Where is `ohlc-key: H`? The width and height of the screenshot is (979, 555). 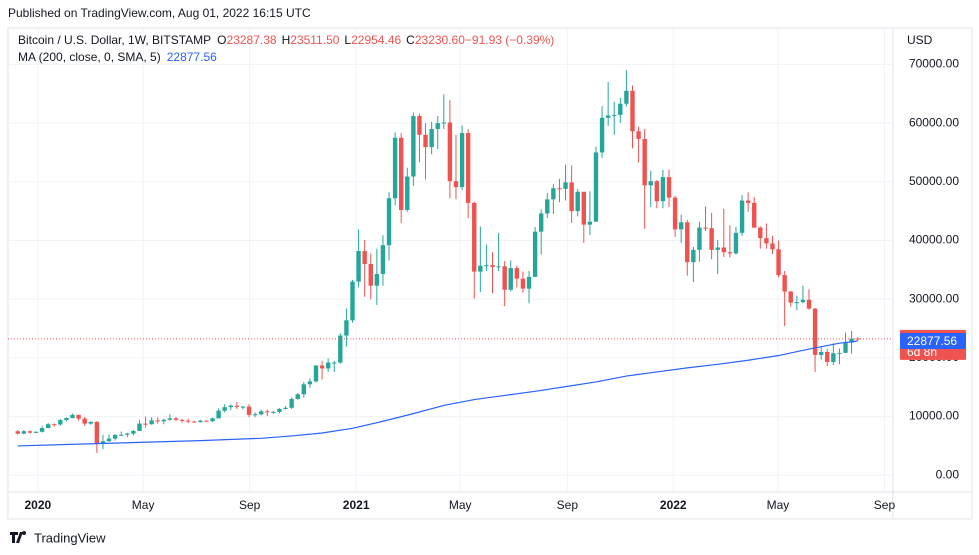 ohlc-key: H is located at coordinates (286, 40).